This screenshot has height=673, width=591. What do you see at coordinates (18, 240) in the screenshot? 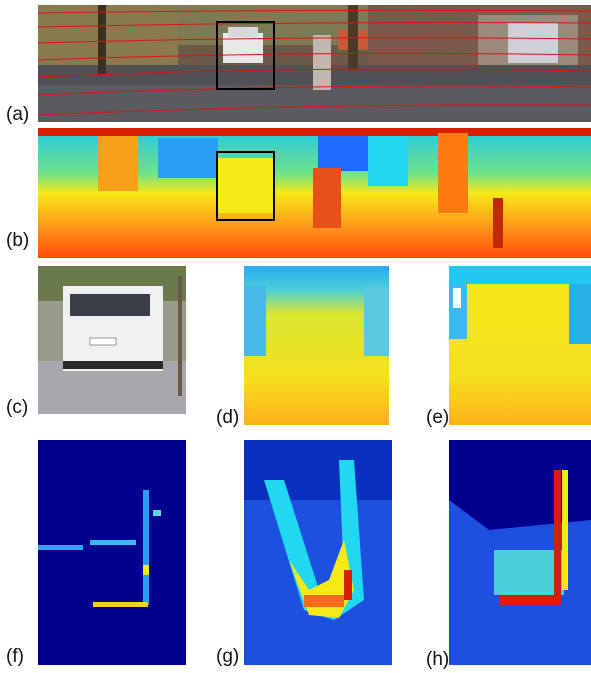
I see `panel-label-b: (b)` at bounding box center [18, 240].